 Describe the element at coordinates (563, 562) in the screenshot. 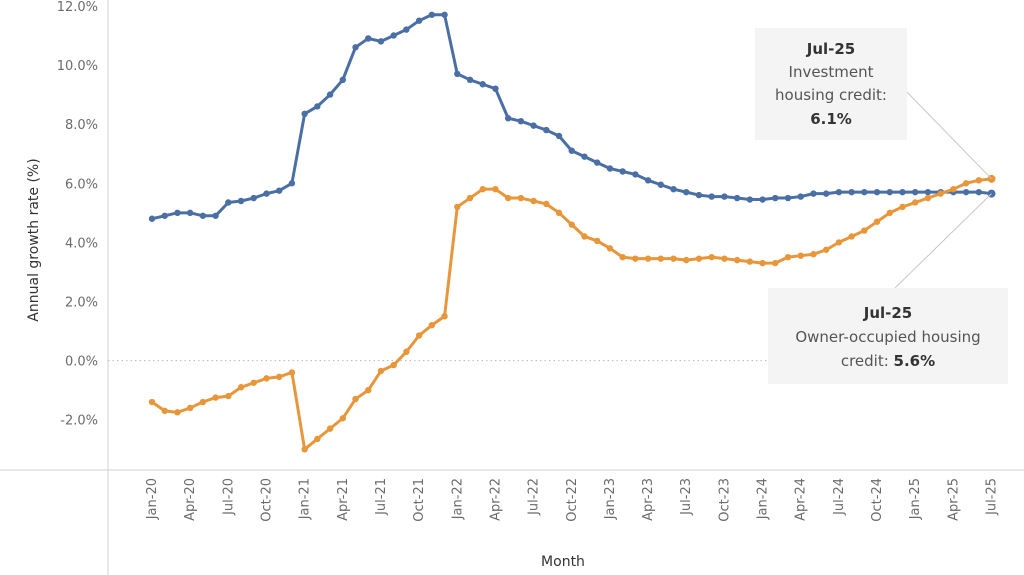

I see `x-axis-title: Month` at that location.